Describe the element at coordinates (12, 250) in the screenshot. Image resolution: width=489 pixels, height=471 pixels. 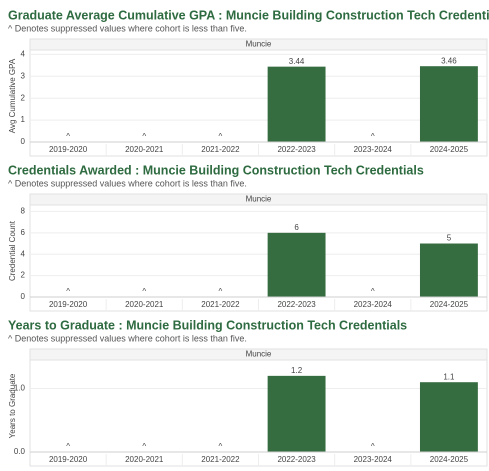
I see `y-axis-label: Credential Count` at that location.